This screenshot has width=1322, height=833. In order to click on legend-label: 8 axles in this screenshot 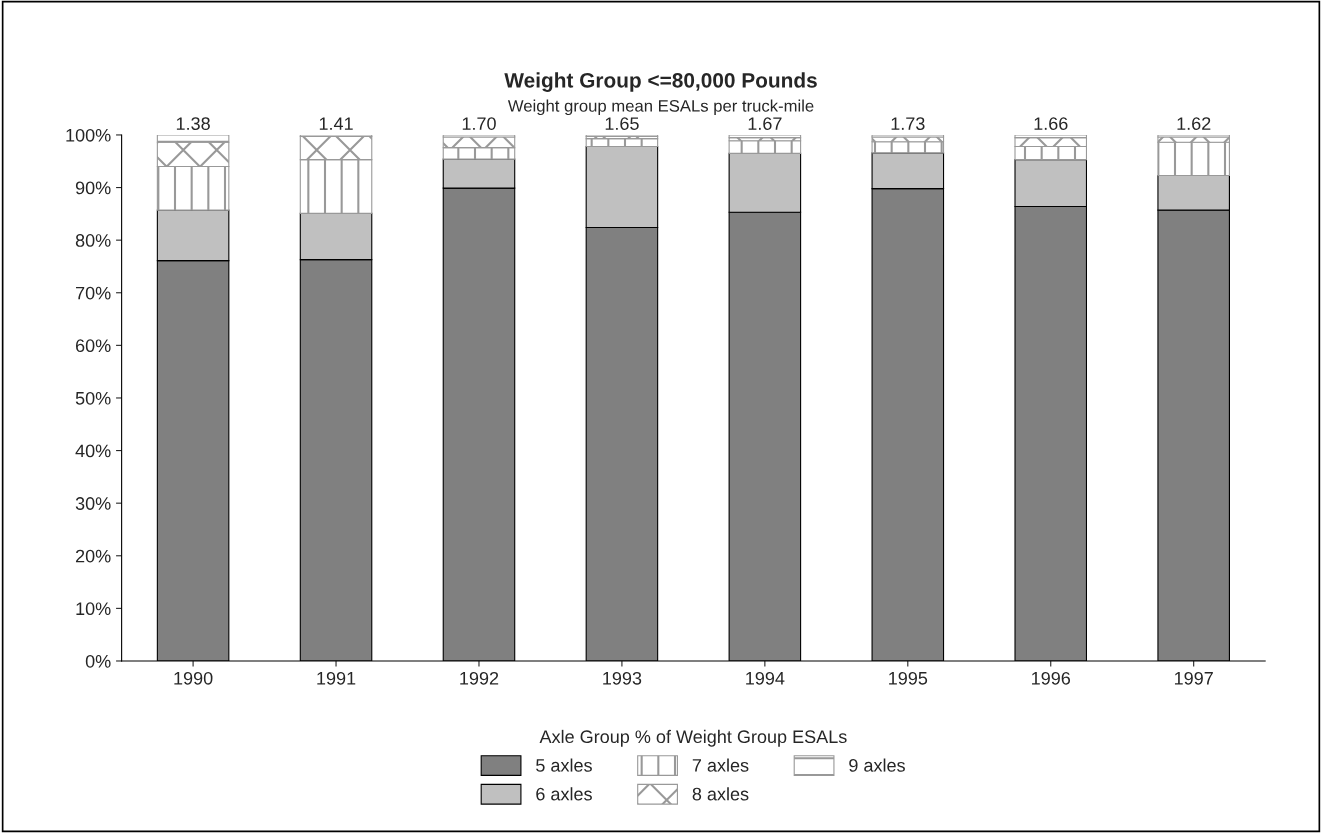, I will do `click(720, 794)`.